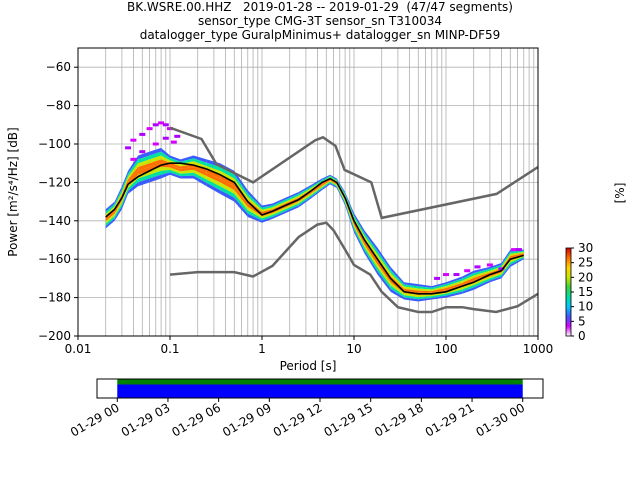  I want to click on coverage-bar-bottom, so click(320, 391).